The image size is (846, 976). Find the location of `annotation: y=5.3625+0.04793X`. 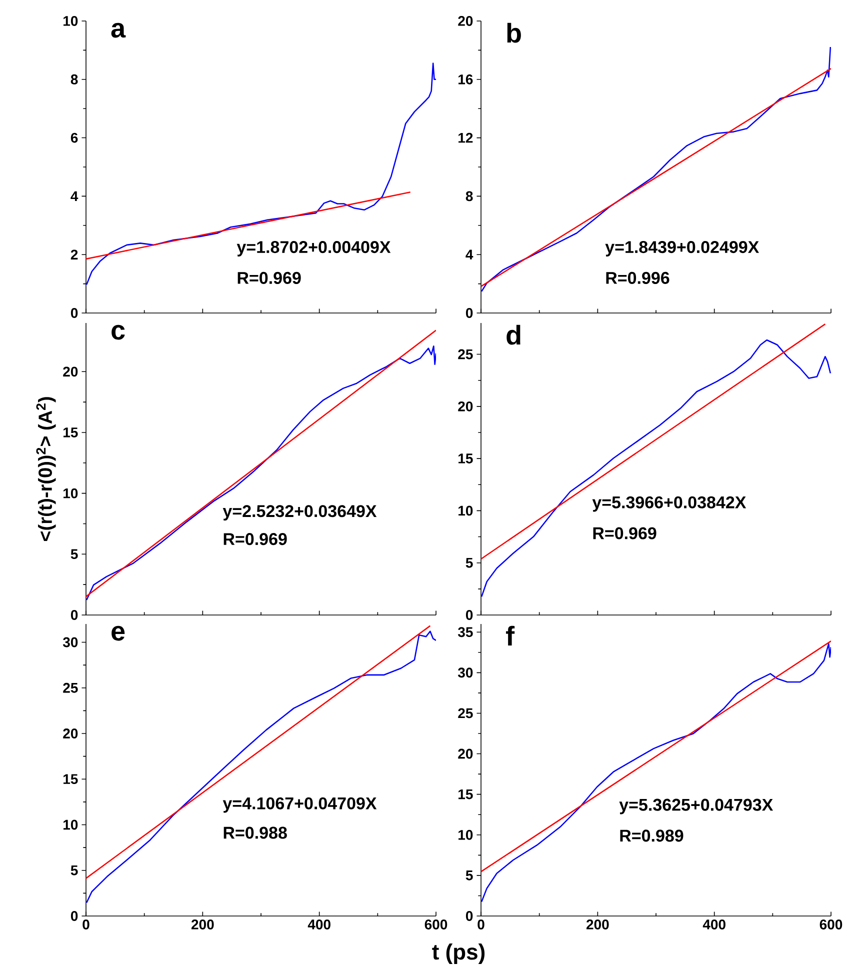

annotation: y=5.3625+0.04793X is located at coordinates (696, 806).